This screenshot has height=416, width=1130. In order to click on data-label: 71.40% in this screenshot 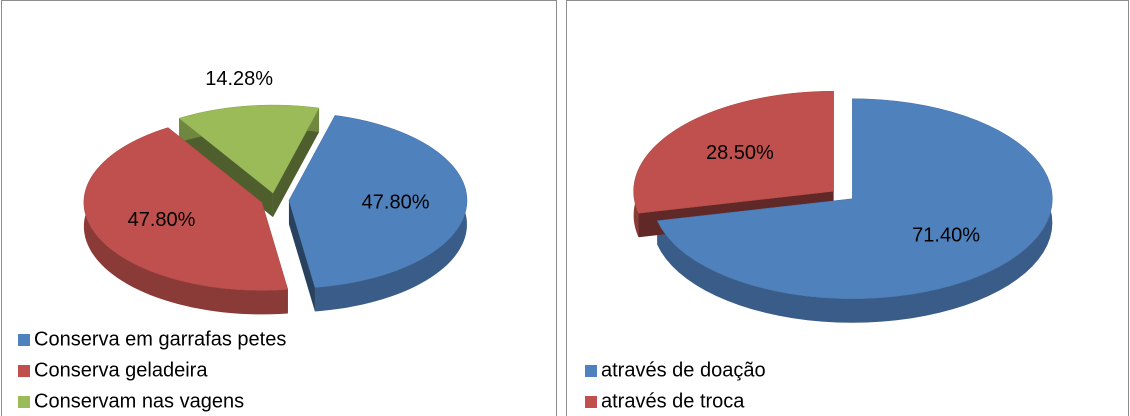, I will do `click(946, 236)`.